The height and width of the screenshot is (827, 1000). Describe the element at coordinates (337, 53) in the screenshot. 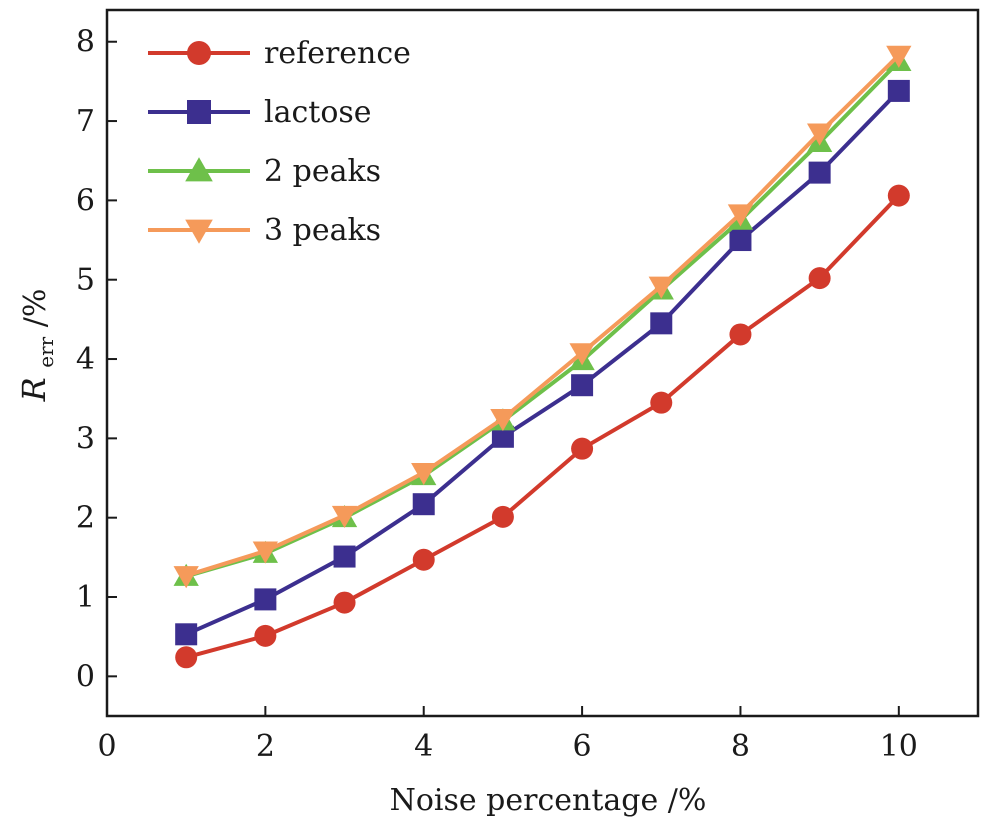

I see `legend-label-reference: reference` at that location.